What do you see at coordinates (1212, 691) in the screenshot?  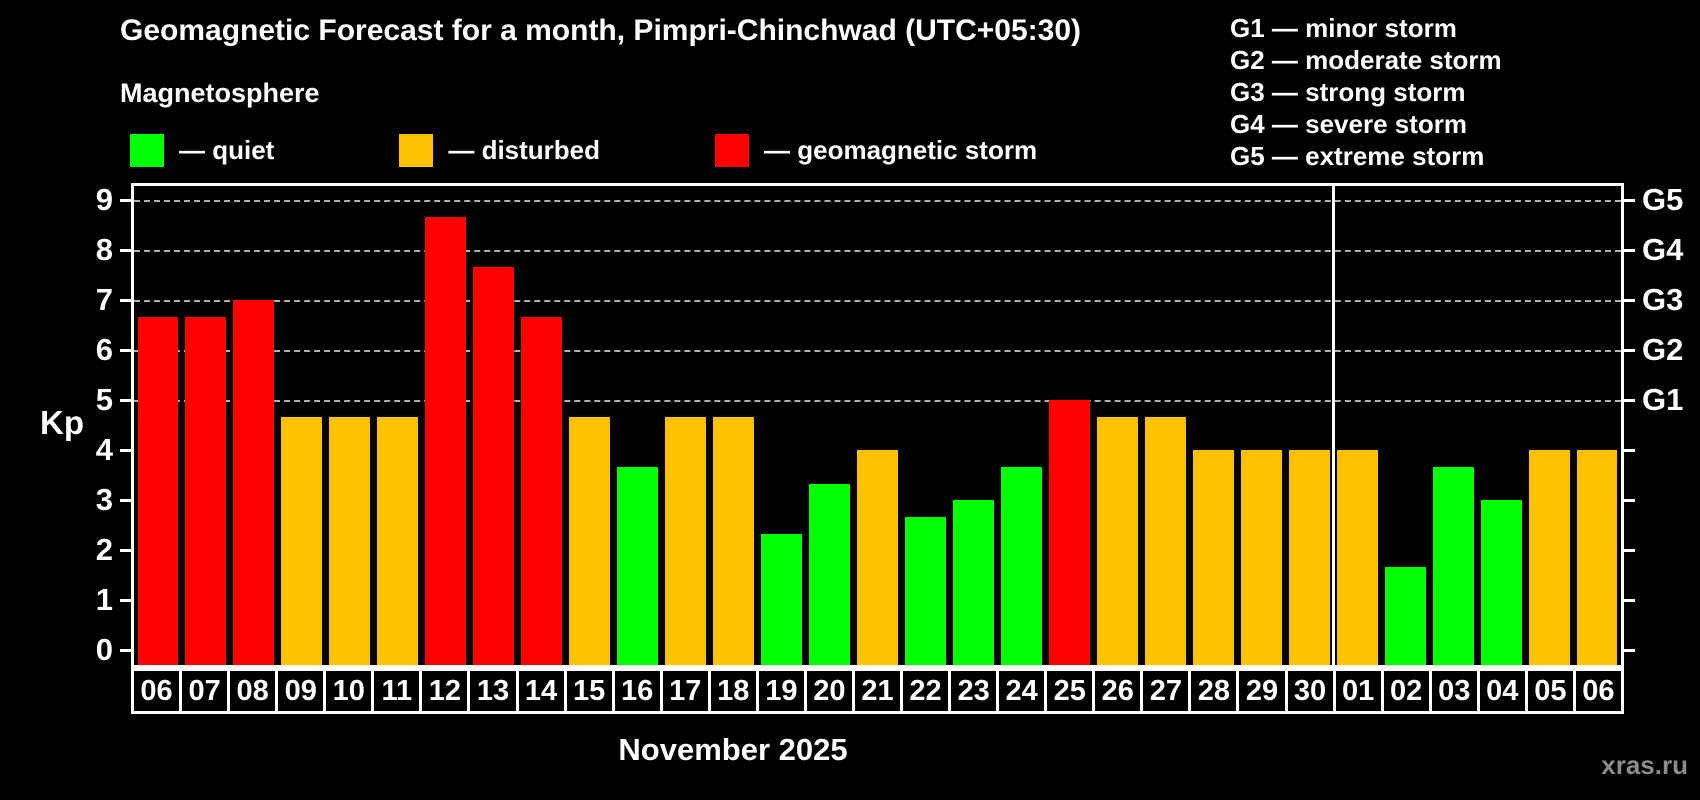 I see `date-cell-nov-28: 28` at bounding box center [1212, 691].